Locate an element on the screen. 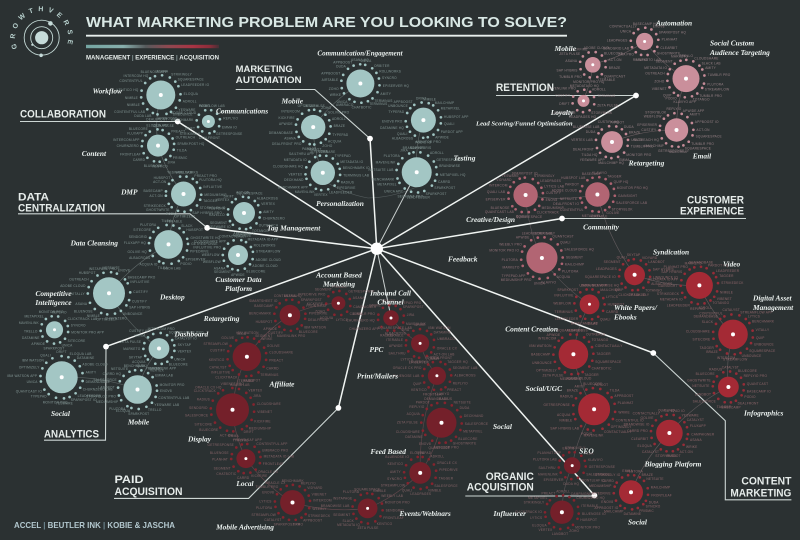  svg-text: UNBOUNCE is located at coordinates (752, 356).